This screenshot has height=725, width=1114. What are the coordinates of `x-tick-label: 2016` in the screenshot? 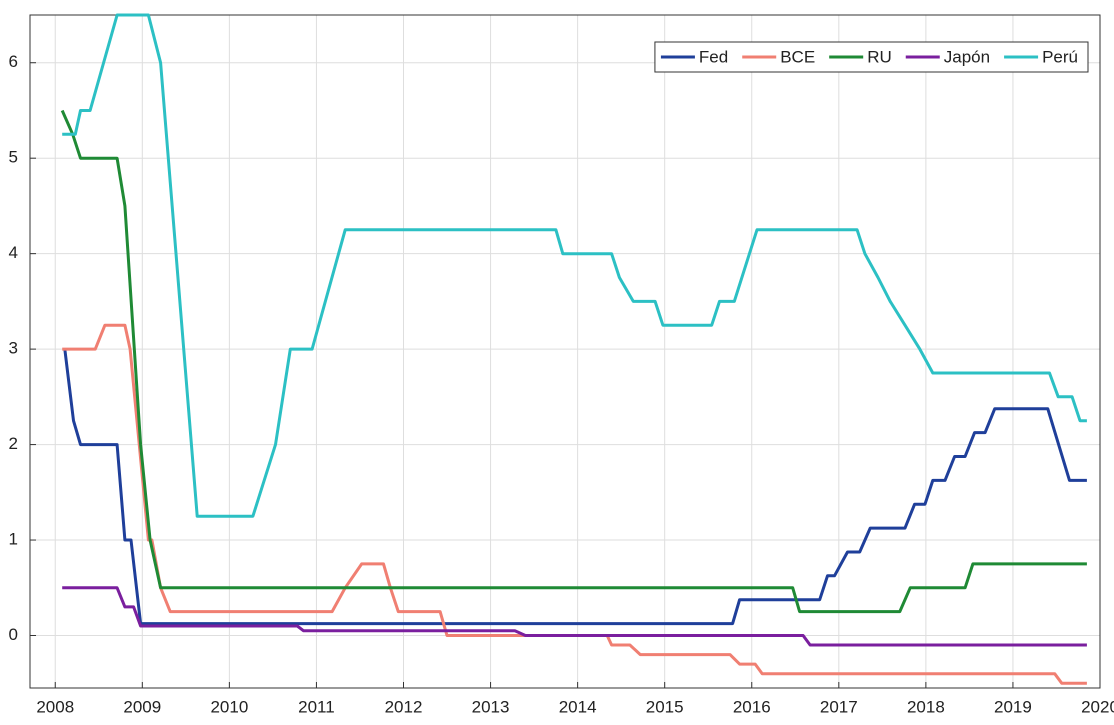 It's located at (752, 706).